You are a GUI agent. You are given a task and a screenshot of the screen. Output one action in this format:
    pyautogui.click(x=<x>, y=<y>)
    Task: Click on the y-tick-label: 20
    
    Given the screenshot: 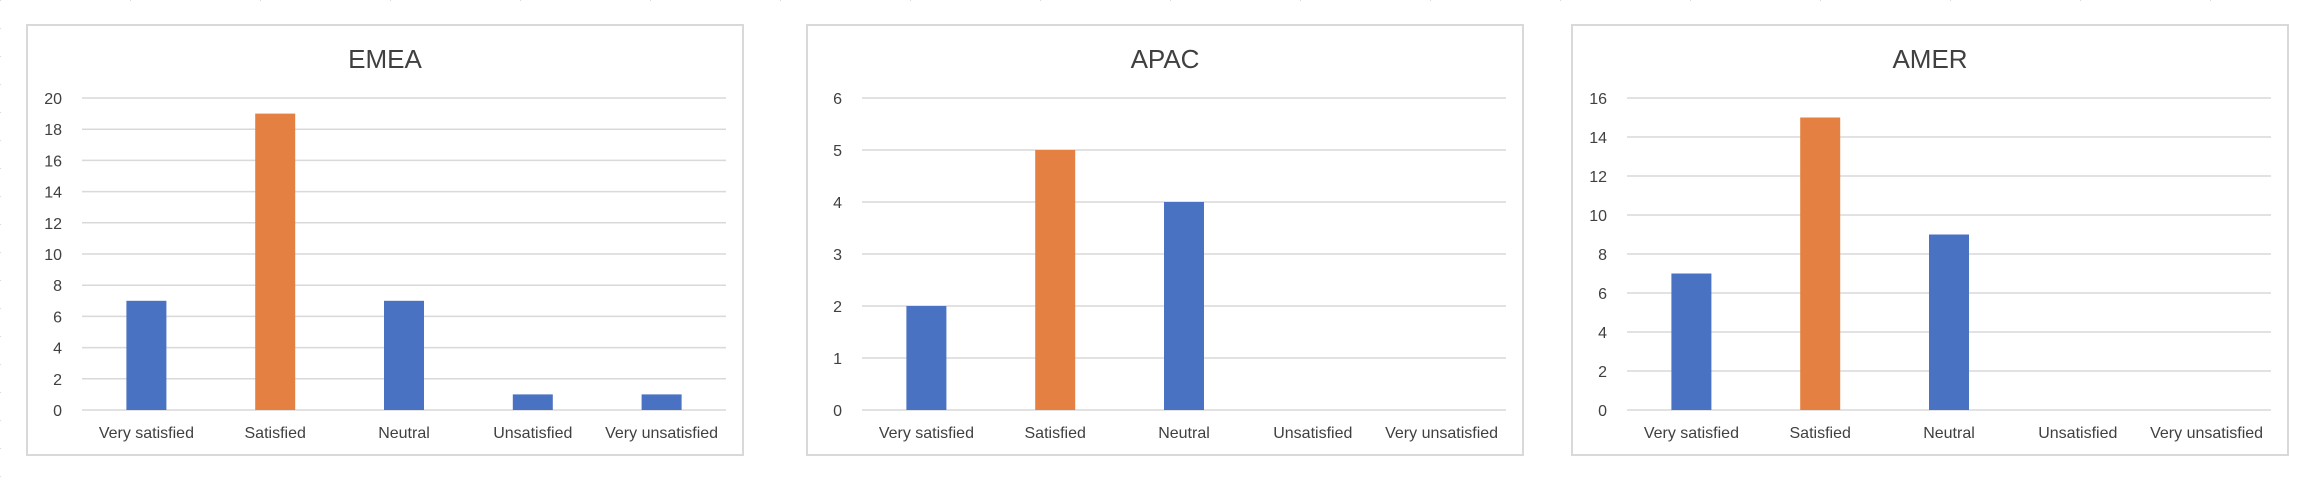 What is the action you would take?
    pyautogui.click(x=53, y=99)
    